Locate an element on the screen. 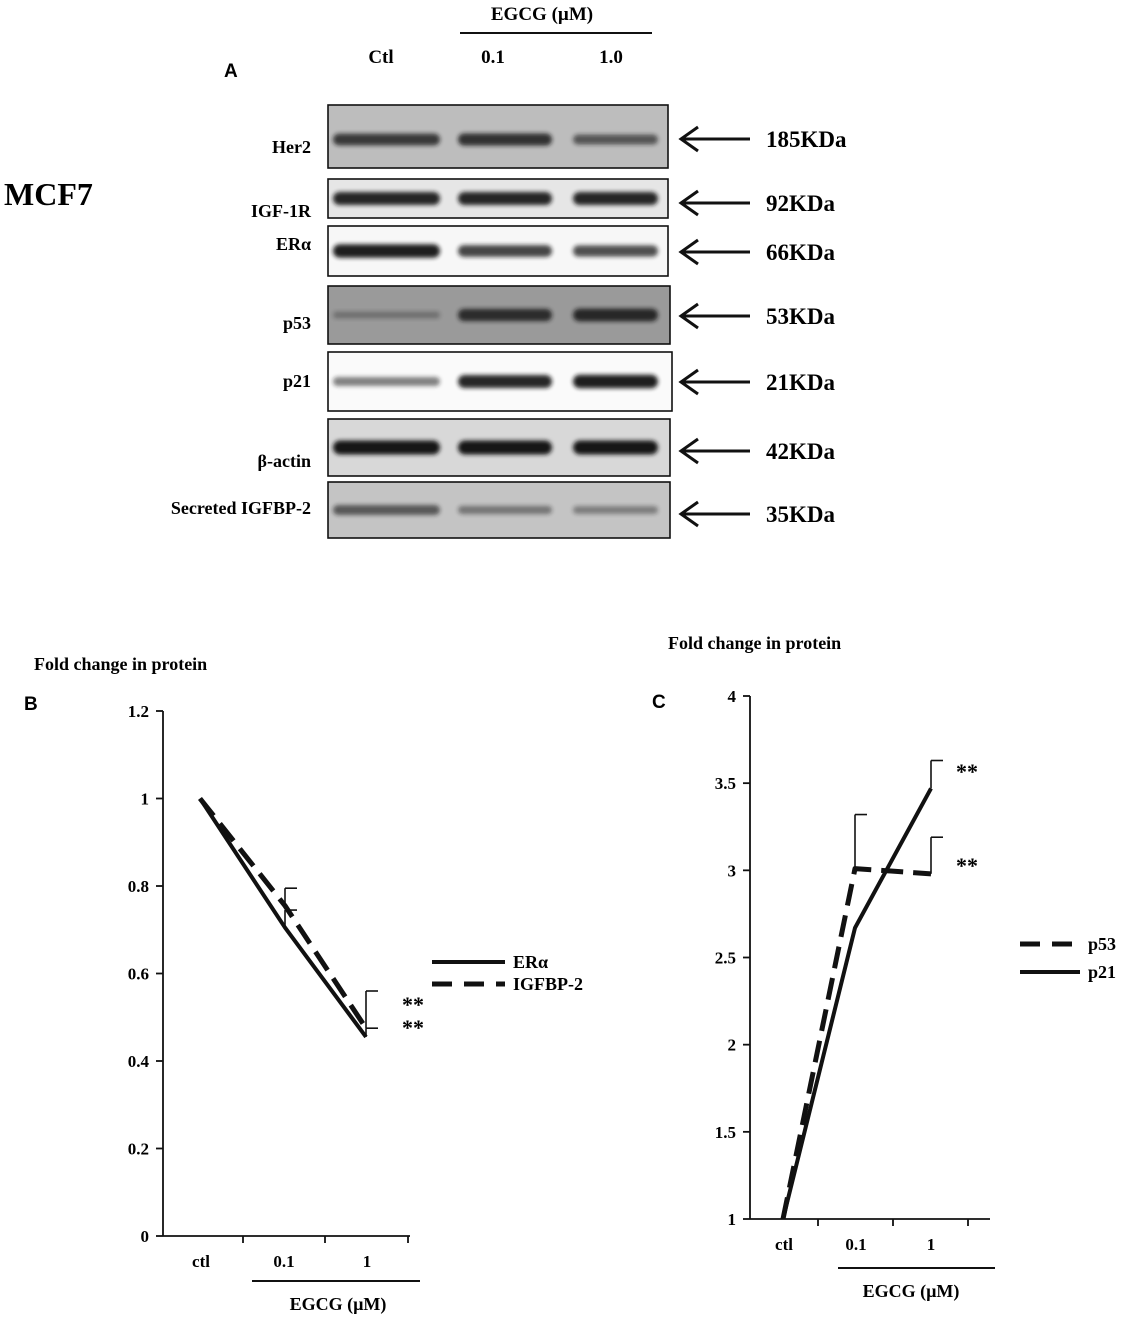 The image size is (1136, 1320). panel-b-x-tick-label: 1 is located at coordinates (367, 1261).